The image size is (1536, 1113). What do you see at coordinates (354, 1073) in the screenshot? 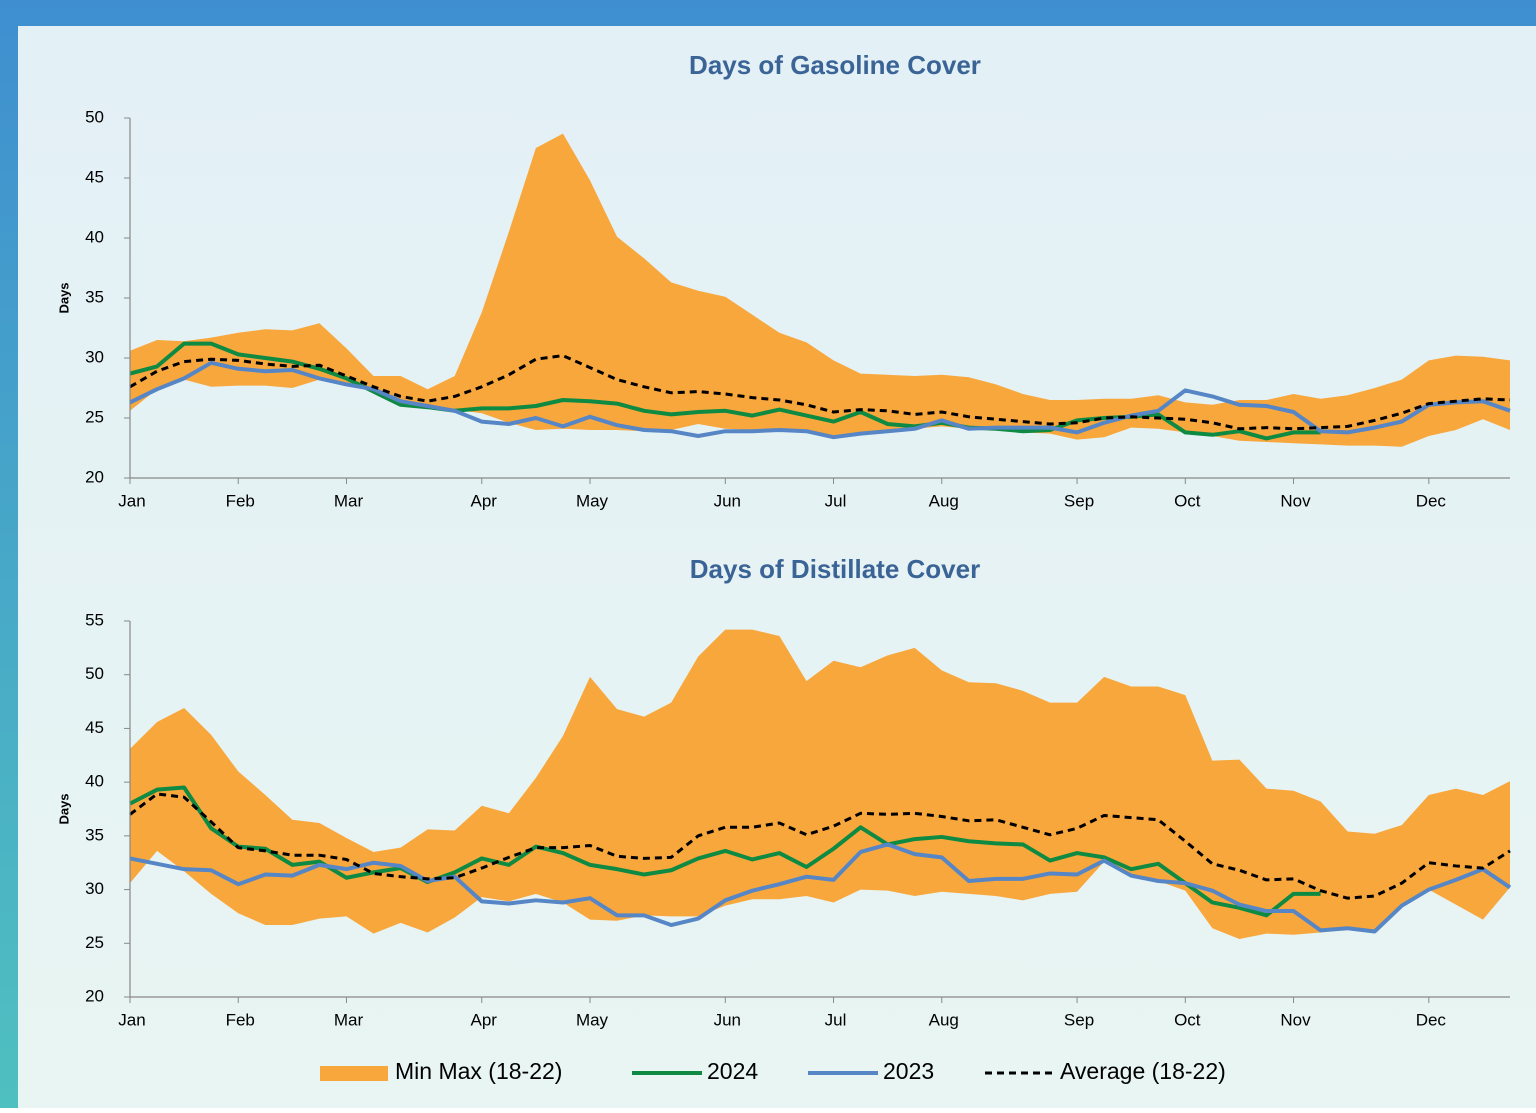
I see `legend-swatch` at bounding box center [354, 1073].